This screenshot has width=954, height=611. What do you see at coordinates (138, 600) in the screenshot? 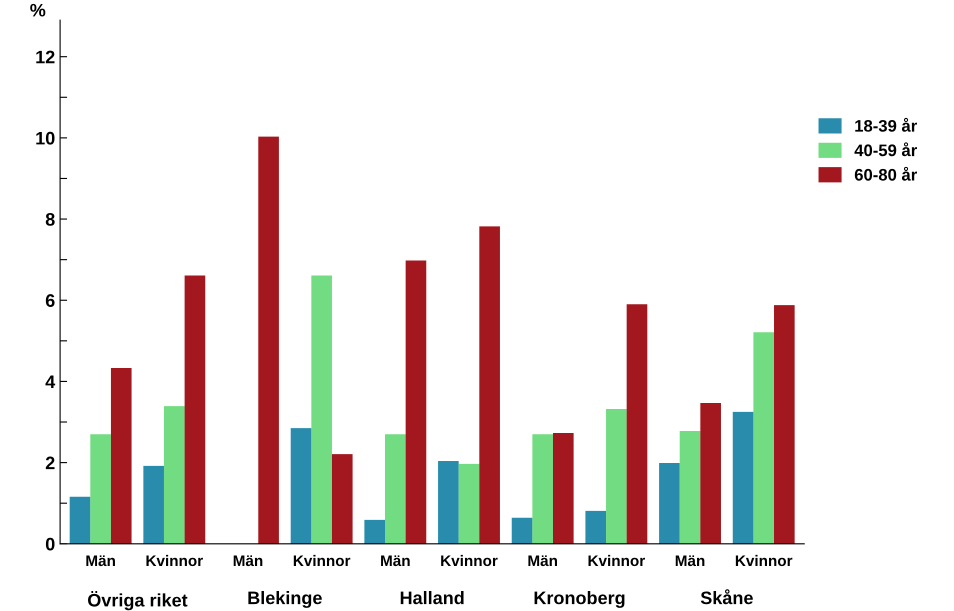
I see `text: Övriga riket` at bounding box center [138, 600].